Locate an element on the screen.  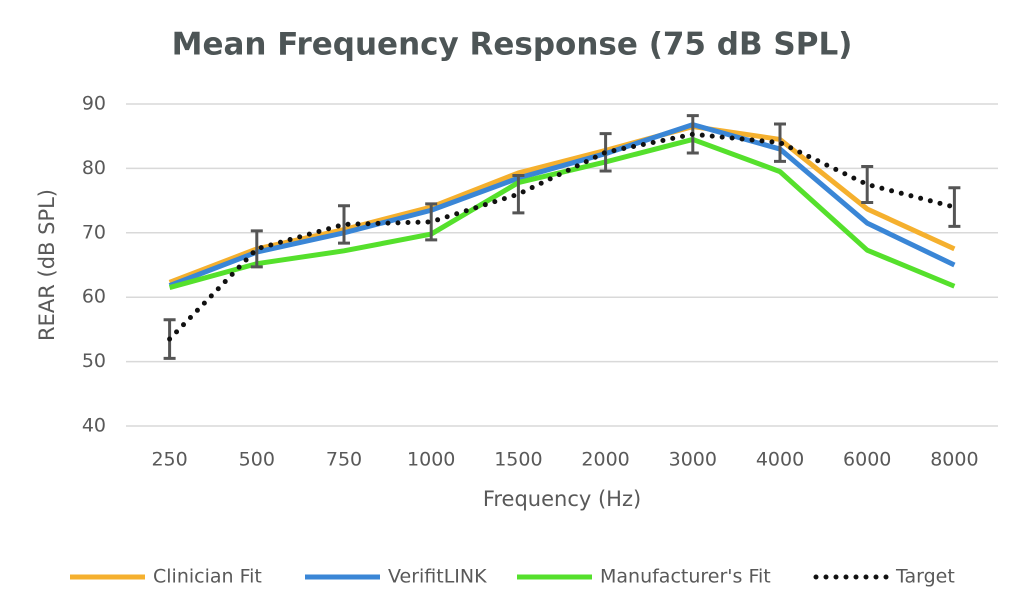
chart-title: Mean Frequency Response (75 dB SPL) is located at coordinates (512, 45).